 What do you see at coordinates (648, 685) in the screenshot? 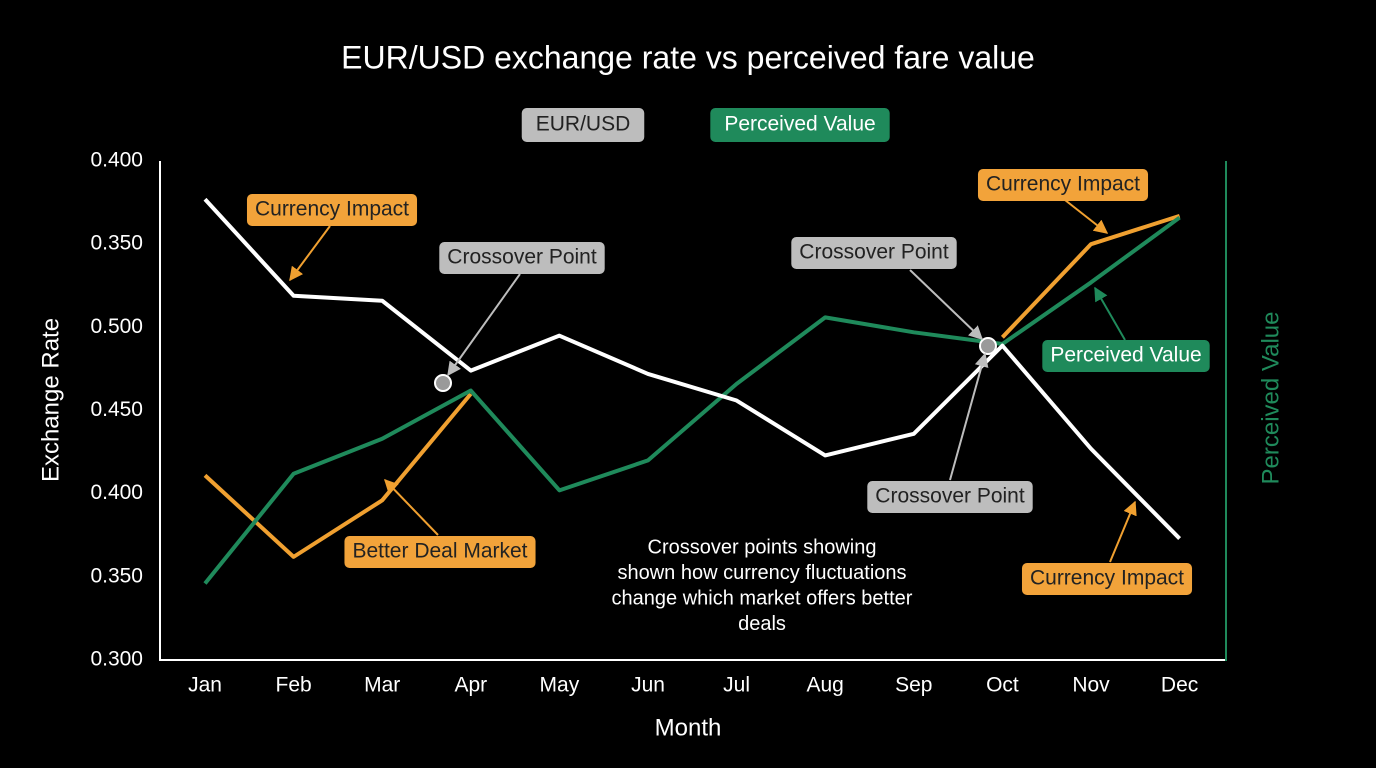
I see `x-tick-label: Jun` at bounding box center [648, 685].